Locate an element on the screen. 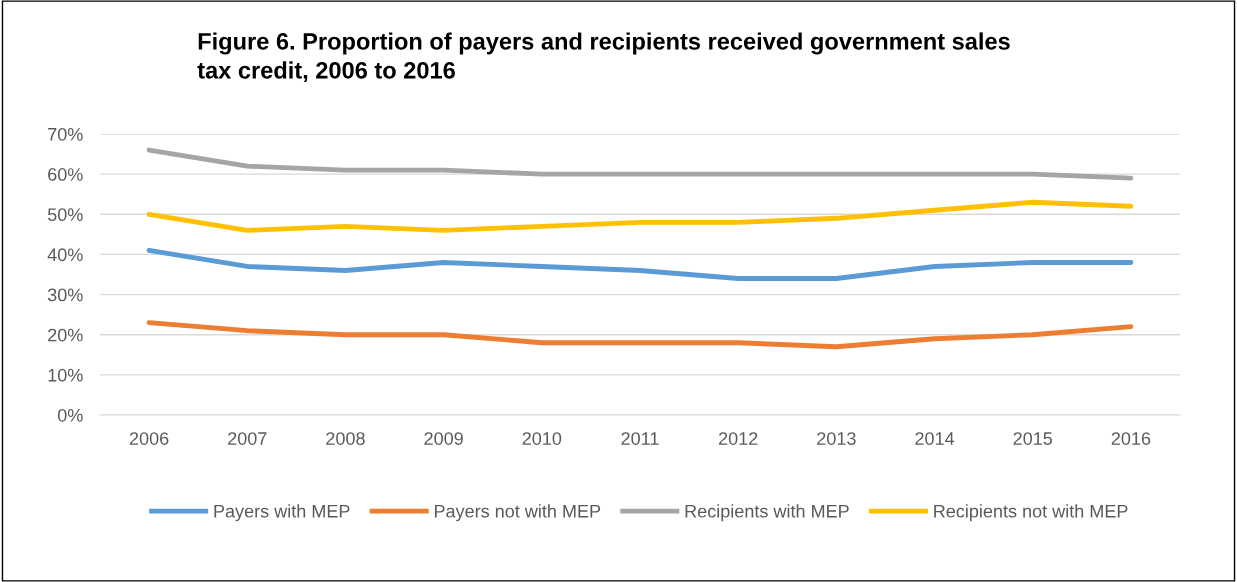 The height and width of the screenshot is (582, 1237). x-tick-label: 2007 is located at coordinates (247, 438).